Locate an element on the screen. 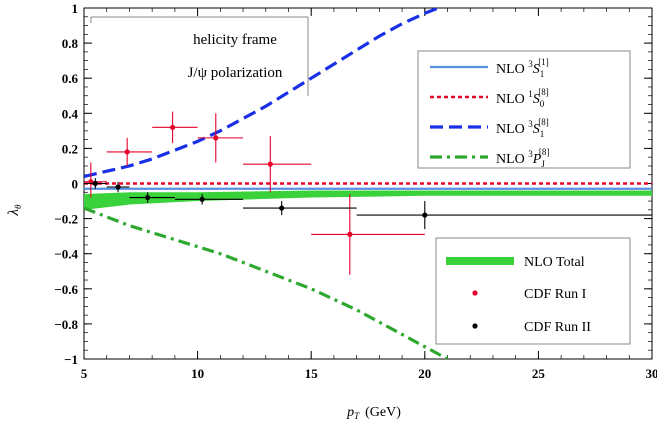 Image resolution: width=657 pixels, height=427 pixels. band-nlo-total is located at coordinates (368, 200).